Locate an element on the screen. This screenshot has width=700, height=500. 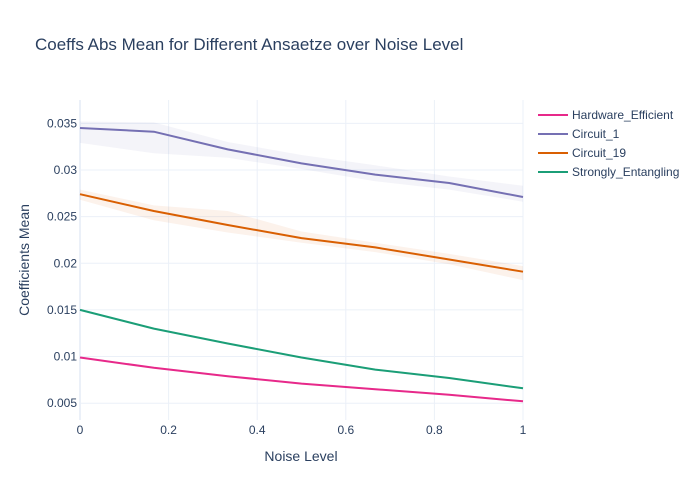
y-axis-ticks: 0.005 0.01 0.015 0.02 0.025 0.03 0.035 is located at coordinates (62, 263).